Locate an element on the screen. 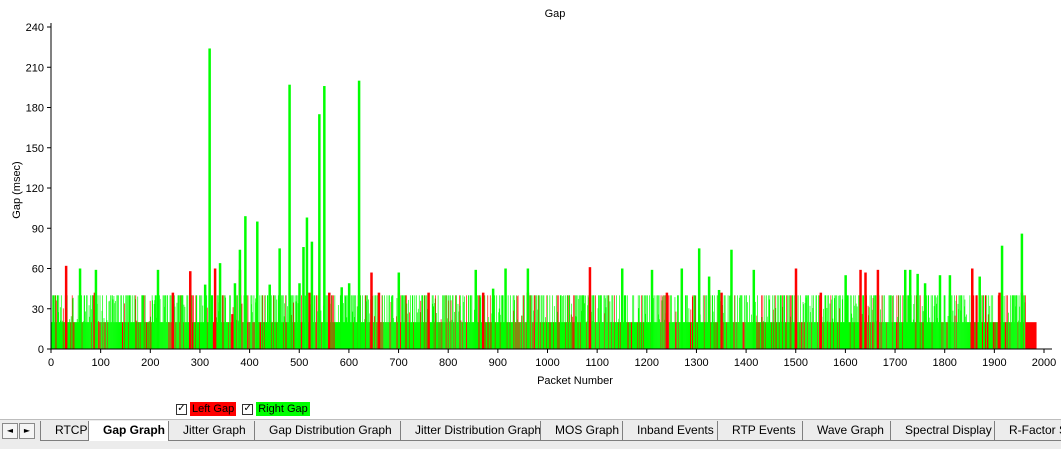 The width and height of the screenshot is (1061, 449). tab-gap-graph: Gap Graph is located at coordinates (130, 431).